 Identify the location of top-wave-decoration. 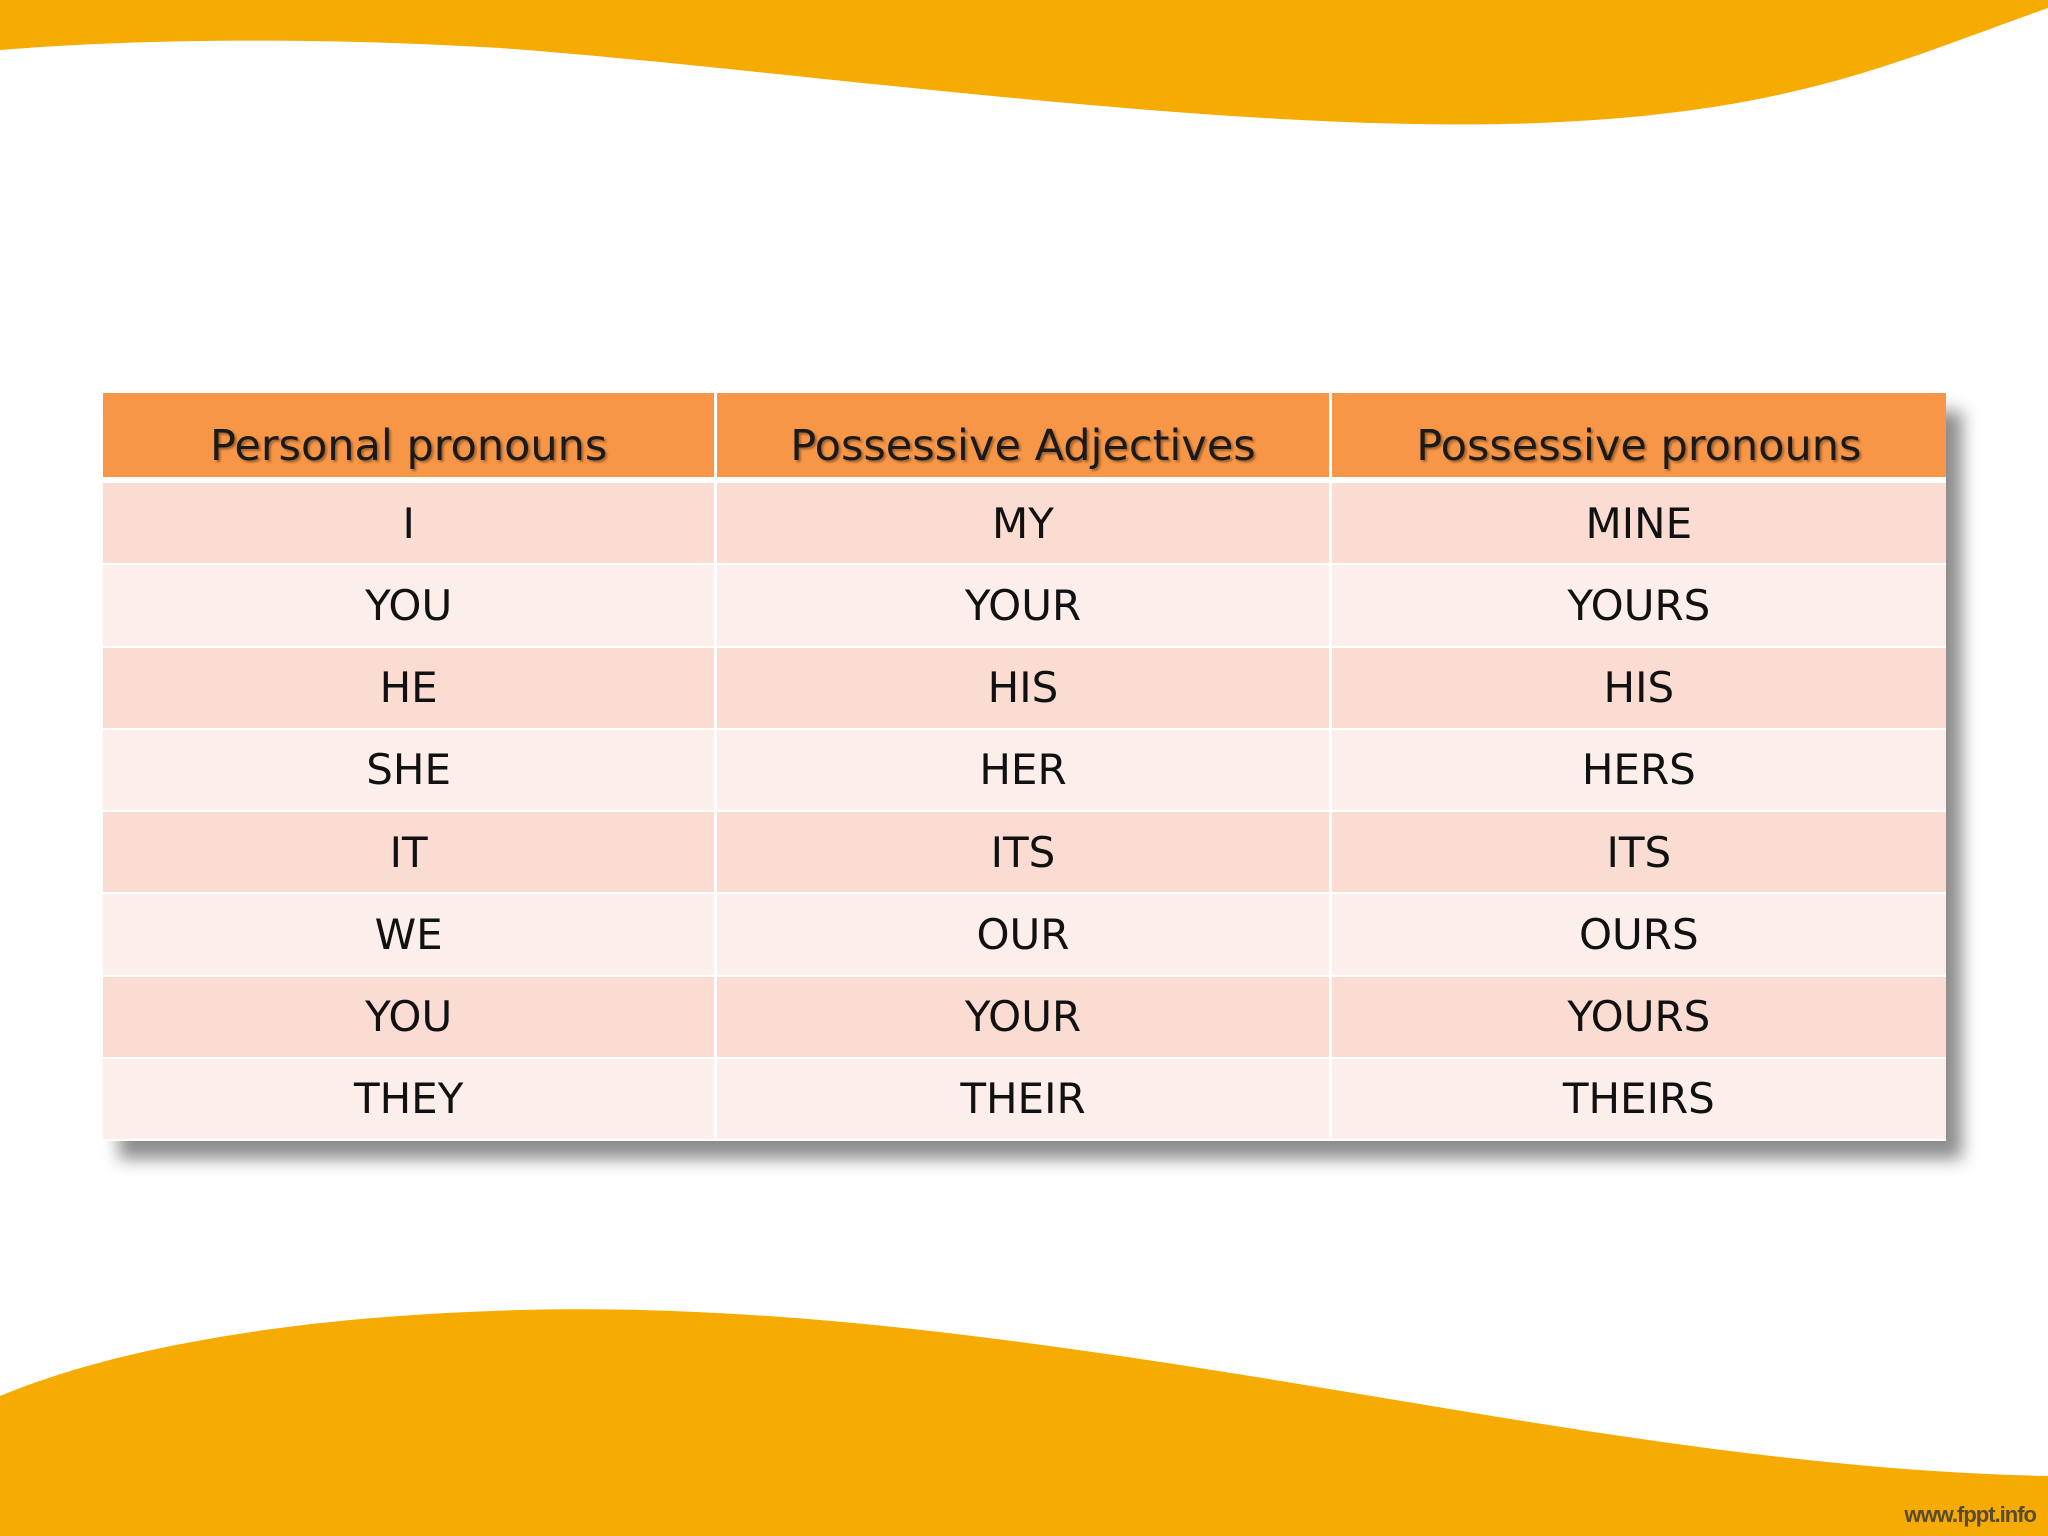
(1024, 62).